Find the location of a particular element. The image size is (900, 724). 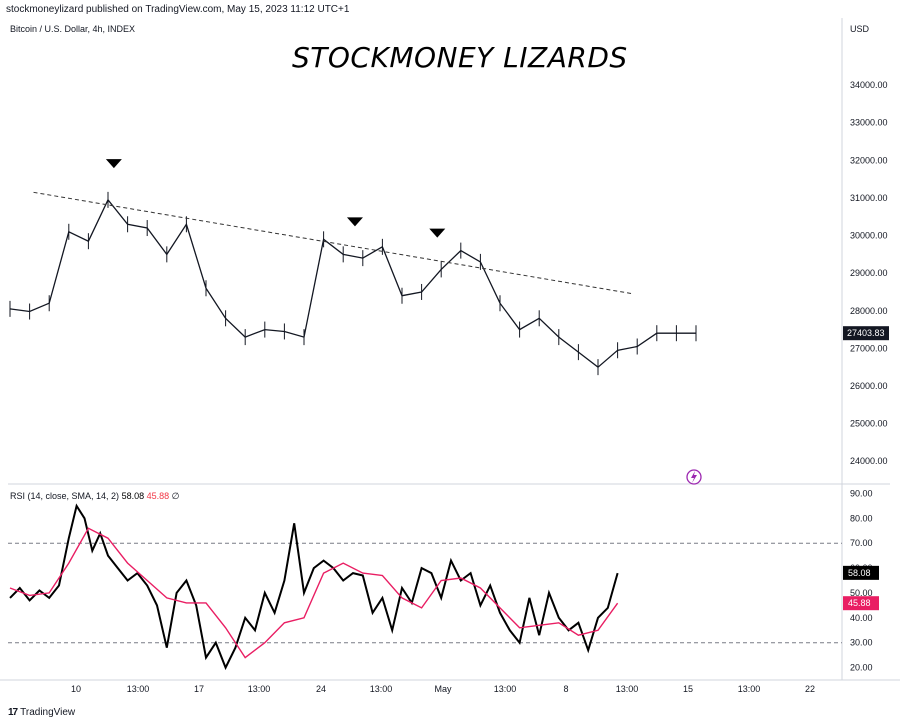

time-tick-label: 10 is located at coordinates (76, 689).